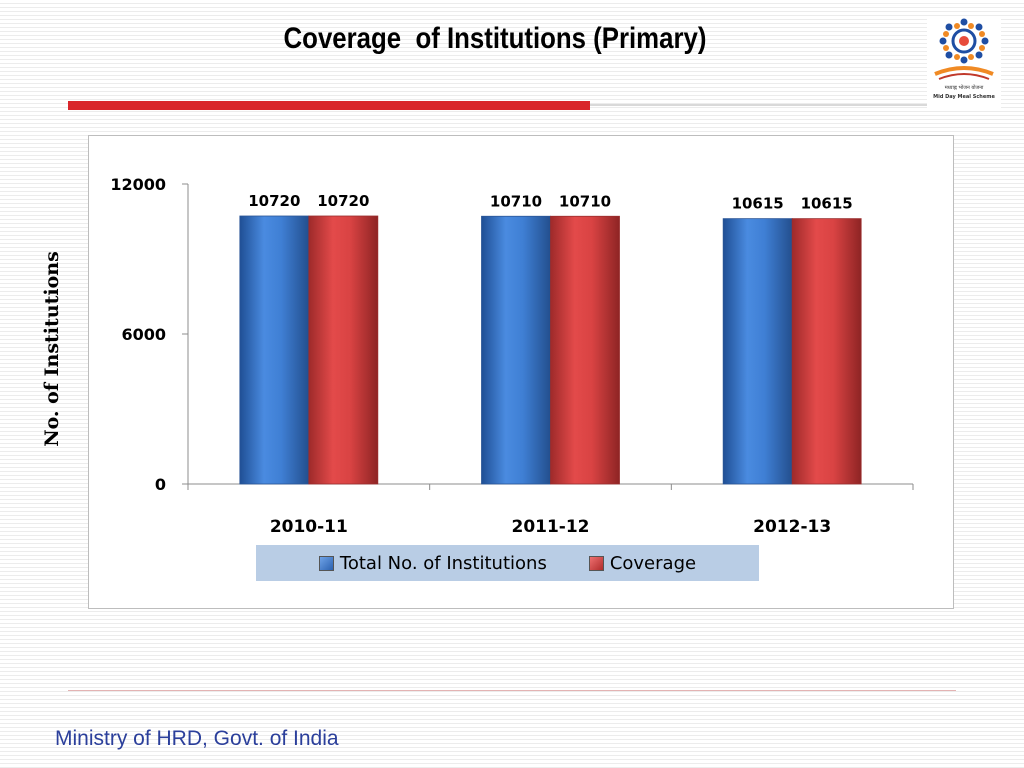  Describe the element at coordinates (138, 184) in the screenshot. I see `y-tick-label: 12000` at that location.